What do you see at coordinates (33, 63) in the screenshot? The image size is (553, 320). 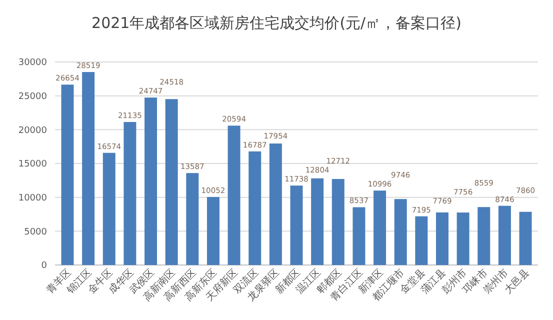 I see `y-tick-label: 30000` at bounding box center [33, 63].